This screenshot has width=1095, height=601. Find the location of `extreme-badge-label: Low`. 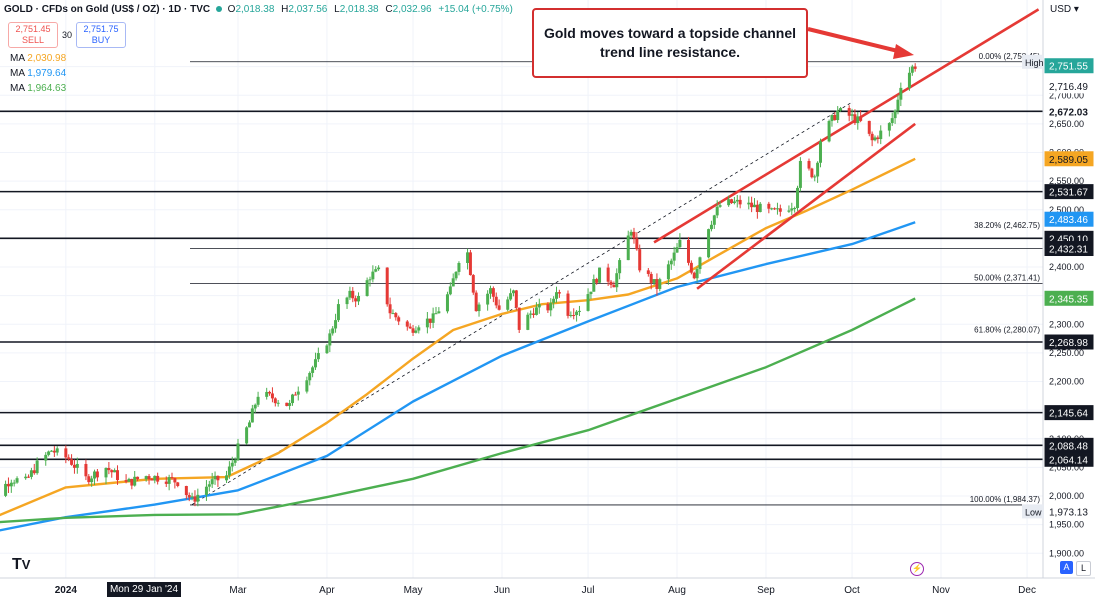

extreme-badge-label: Low is located at coordinates (1033, 512).